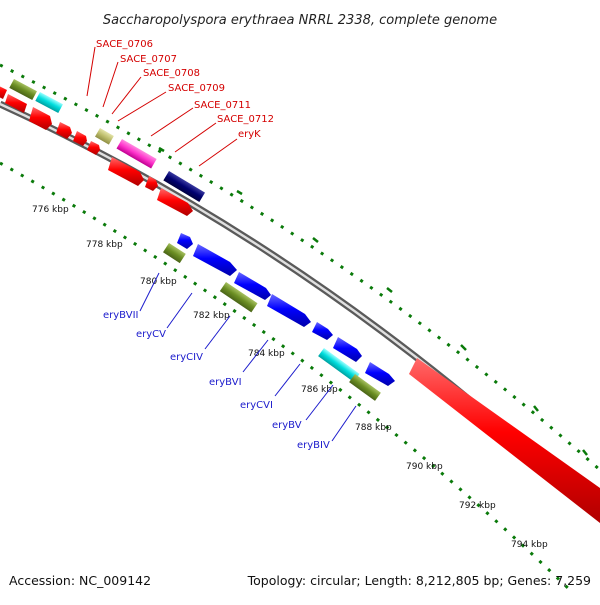 This screenshot has width=600, height=605. I want to click on bottom-strand-features, so click(279, 317).